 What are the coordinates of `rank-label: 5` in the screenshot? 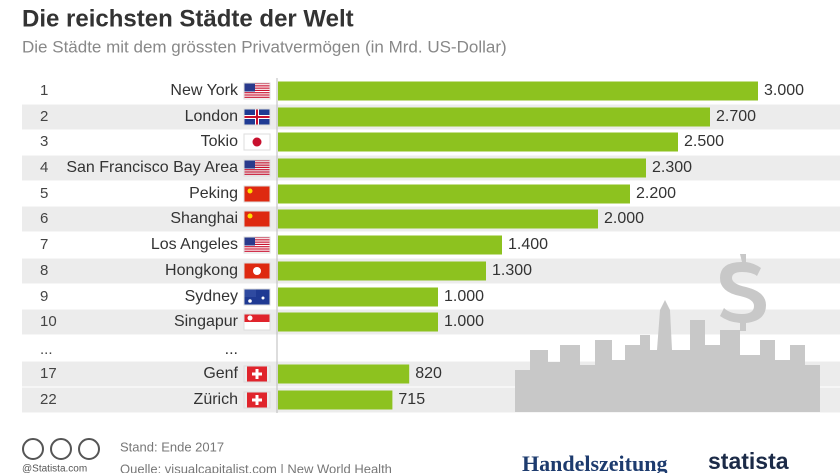 It's located at (44, 193).